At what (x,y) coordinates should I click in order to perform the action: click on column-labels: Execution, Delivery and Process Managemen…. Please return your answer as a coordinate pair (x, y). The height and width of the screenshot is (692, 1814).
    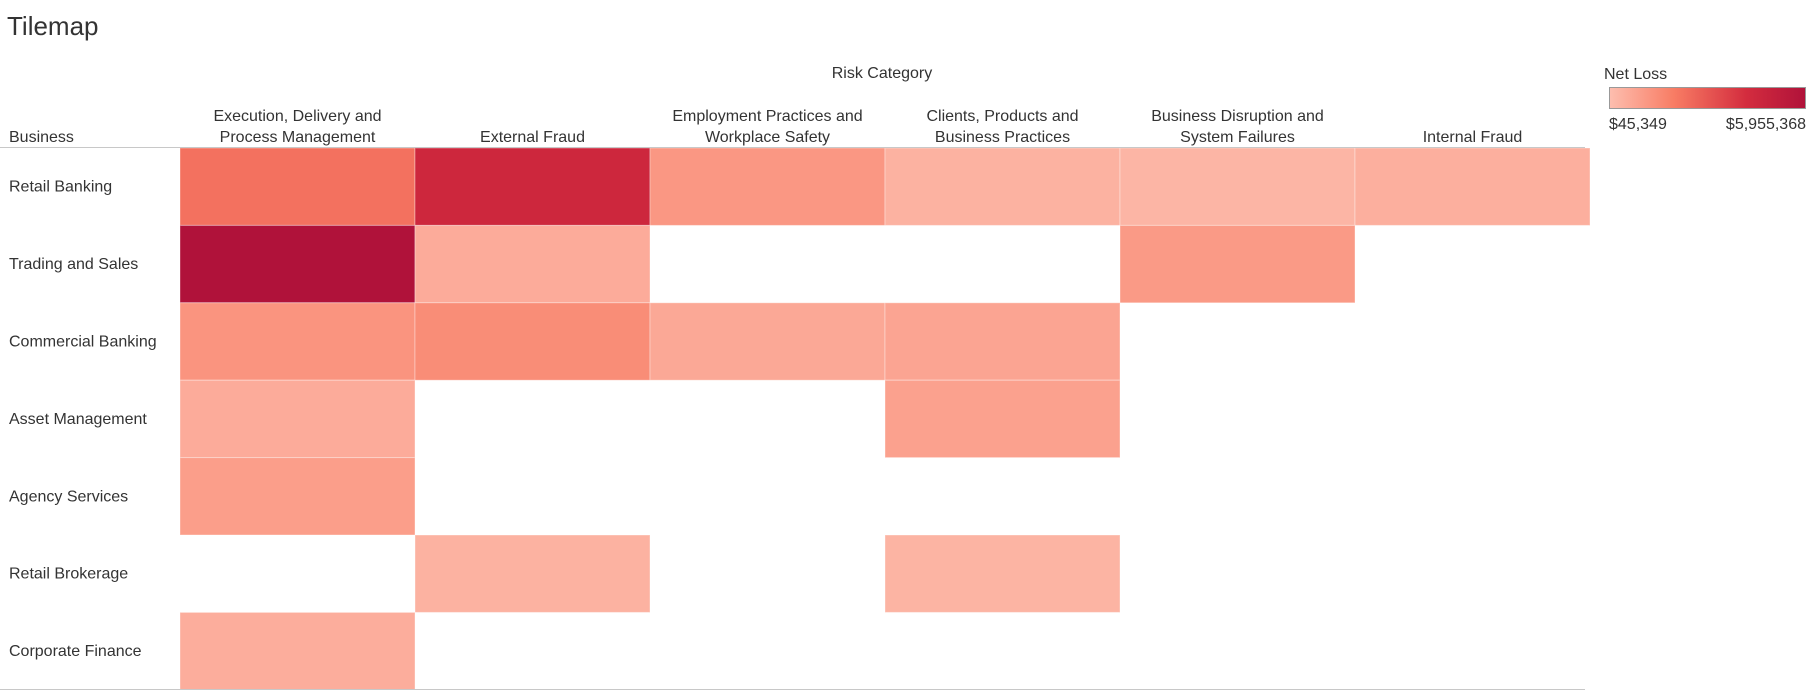
    Looking at the image, I should click on (867, 127).